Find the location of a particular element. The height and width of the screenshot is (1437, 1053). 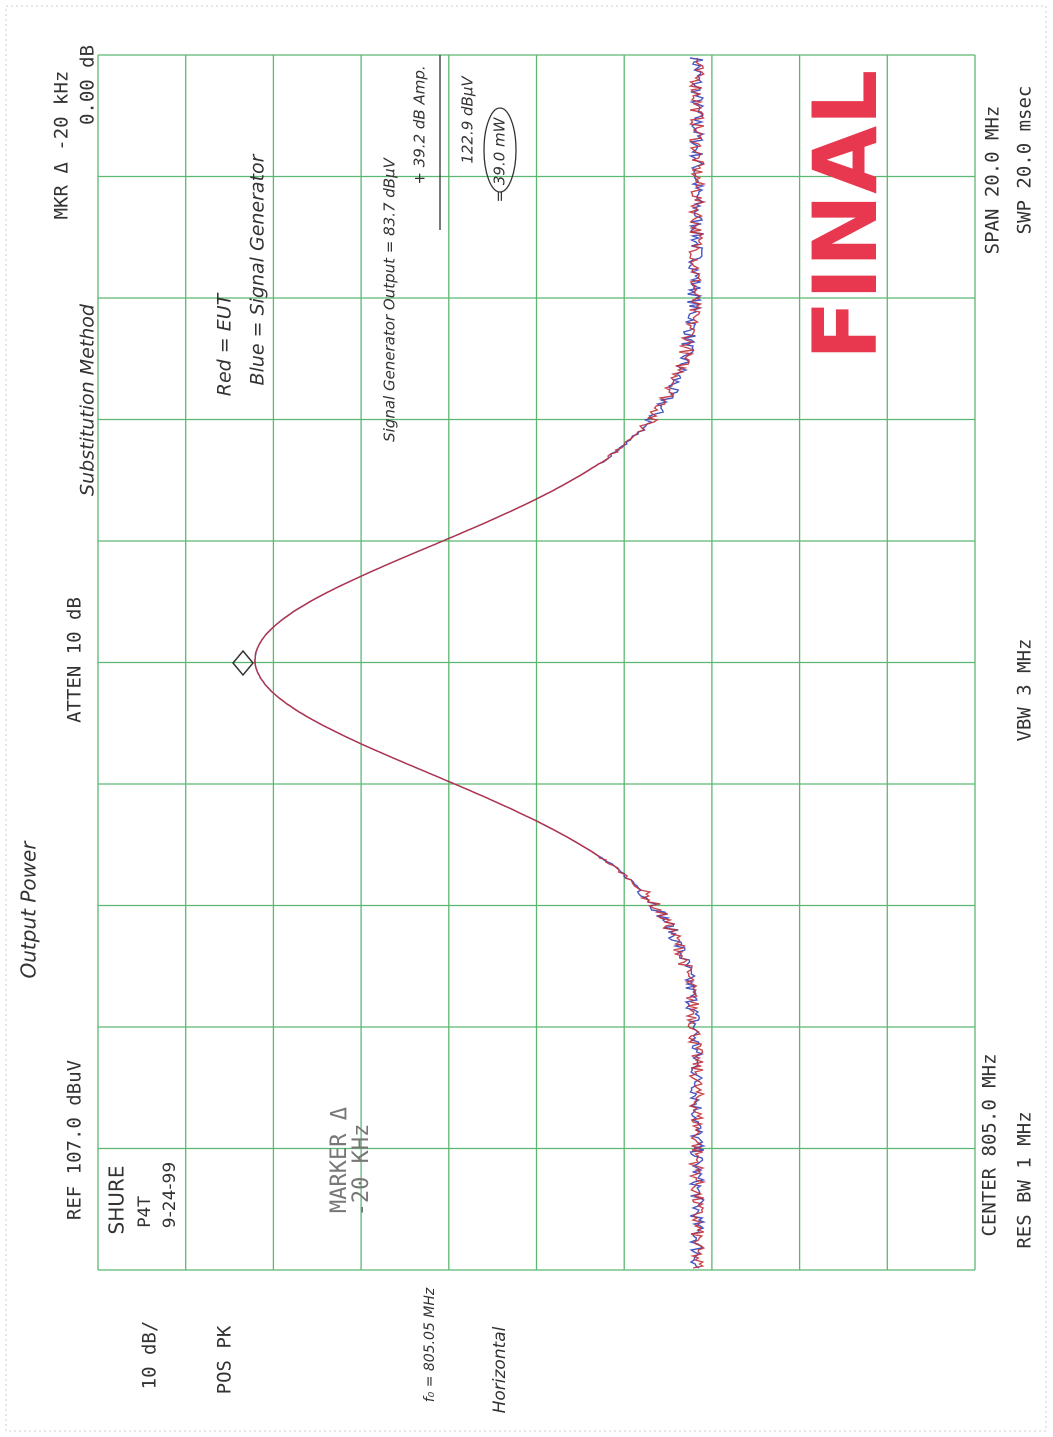

marker-value: -20 KHz is located at coordinates (361, 1170).